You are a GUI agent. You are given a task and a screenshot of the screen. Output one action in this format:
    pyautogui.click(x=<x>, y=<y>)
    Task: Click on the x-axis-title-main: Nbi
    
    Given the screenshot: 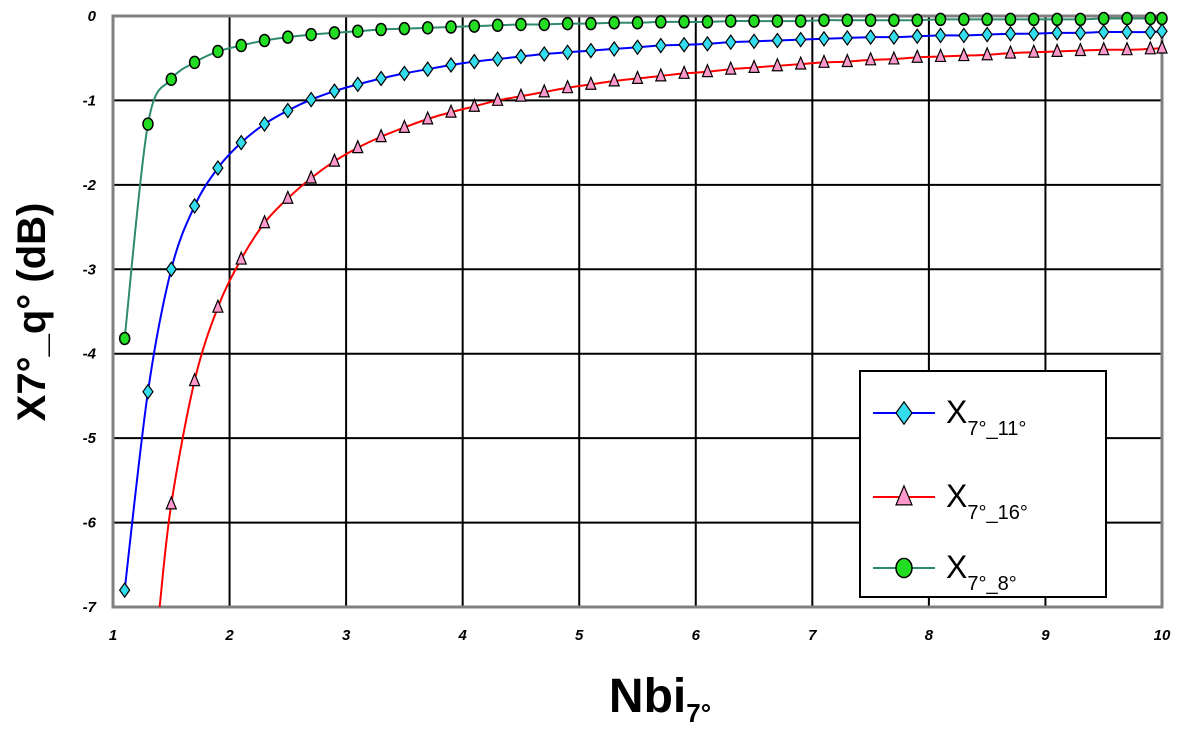 What is the action you would take?
    pyautogui.click(x=647, y=696)
    